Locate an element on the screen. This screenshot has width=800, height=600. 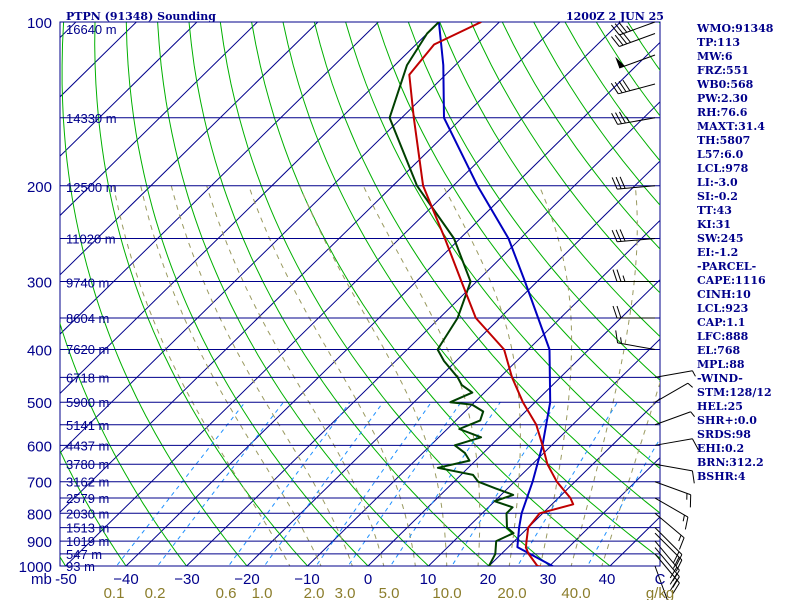
sounding-index-item: SHR+:0.0 is located at coordinates (727, 420).